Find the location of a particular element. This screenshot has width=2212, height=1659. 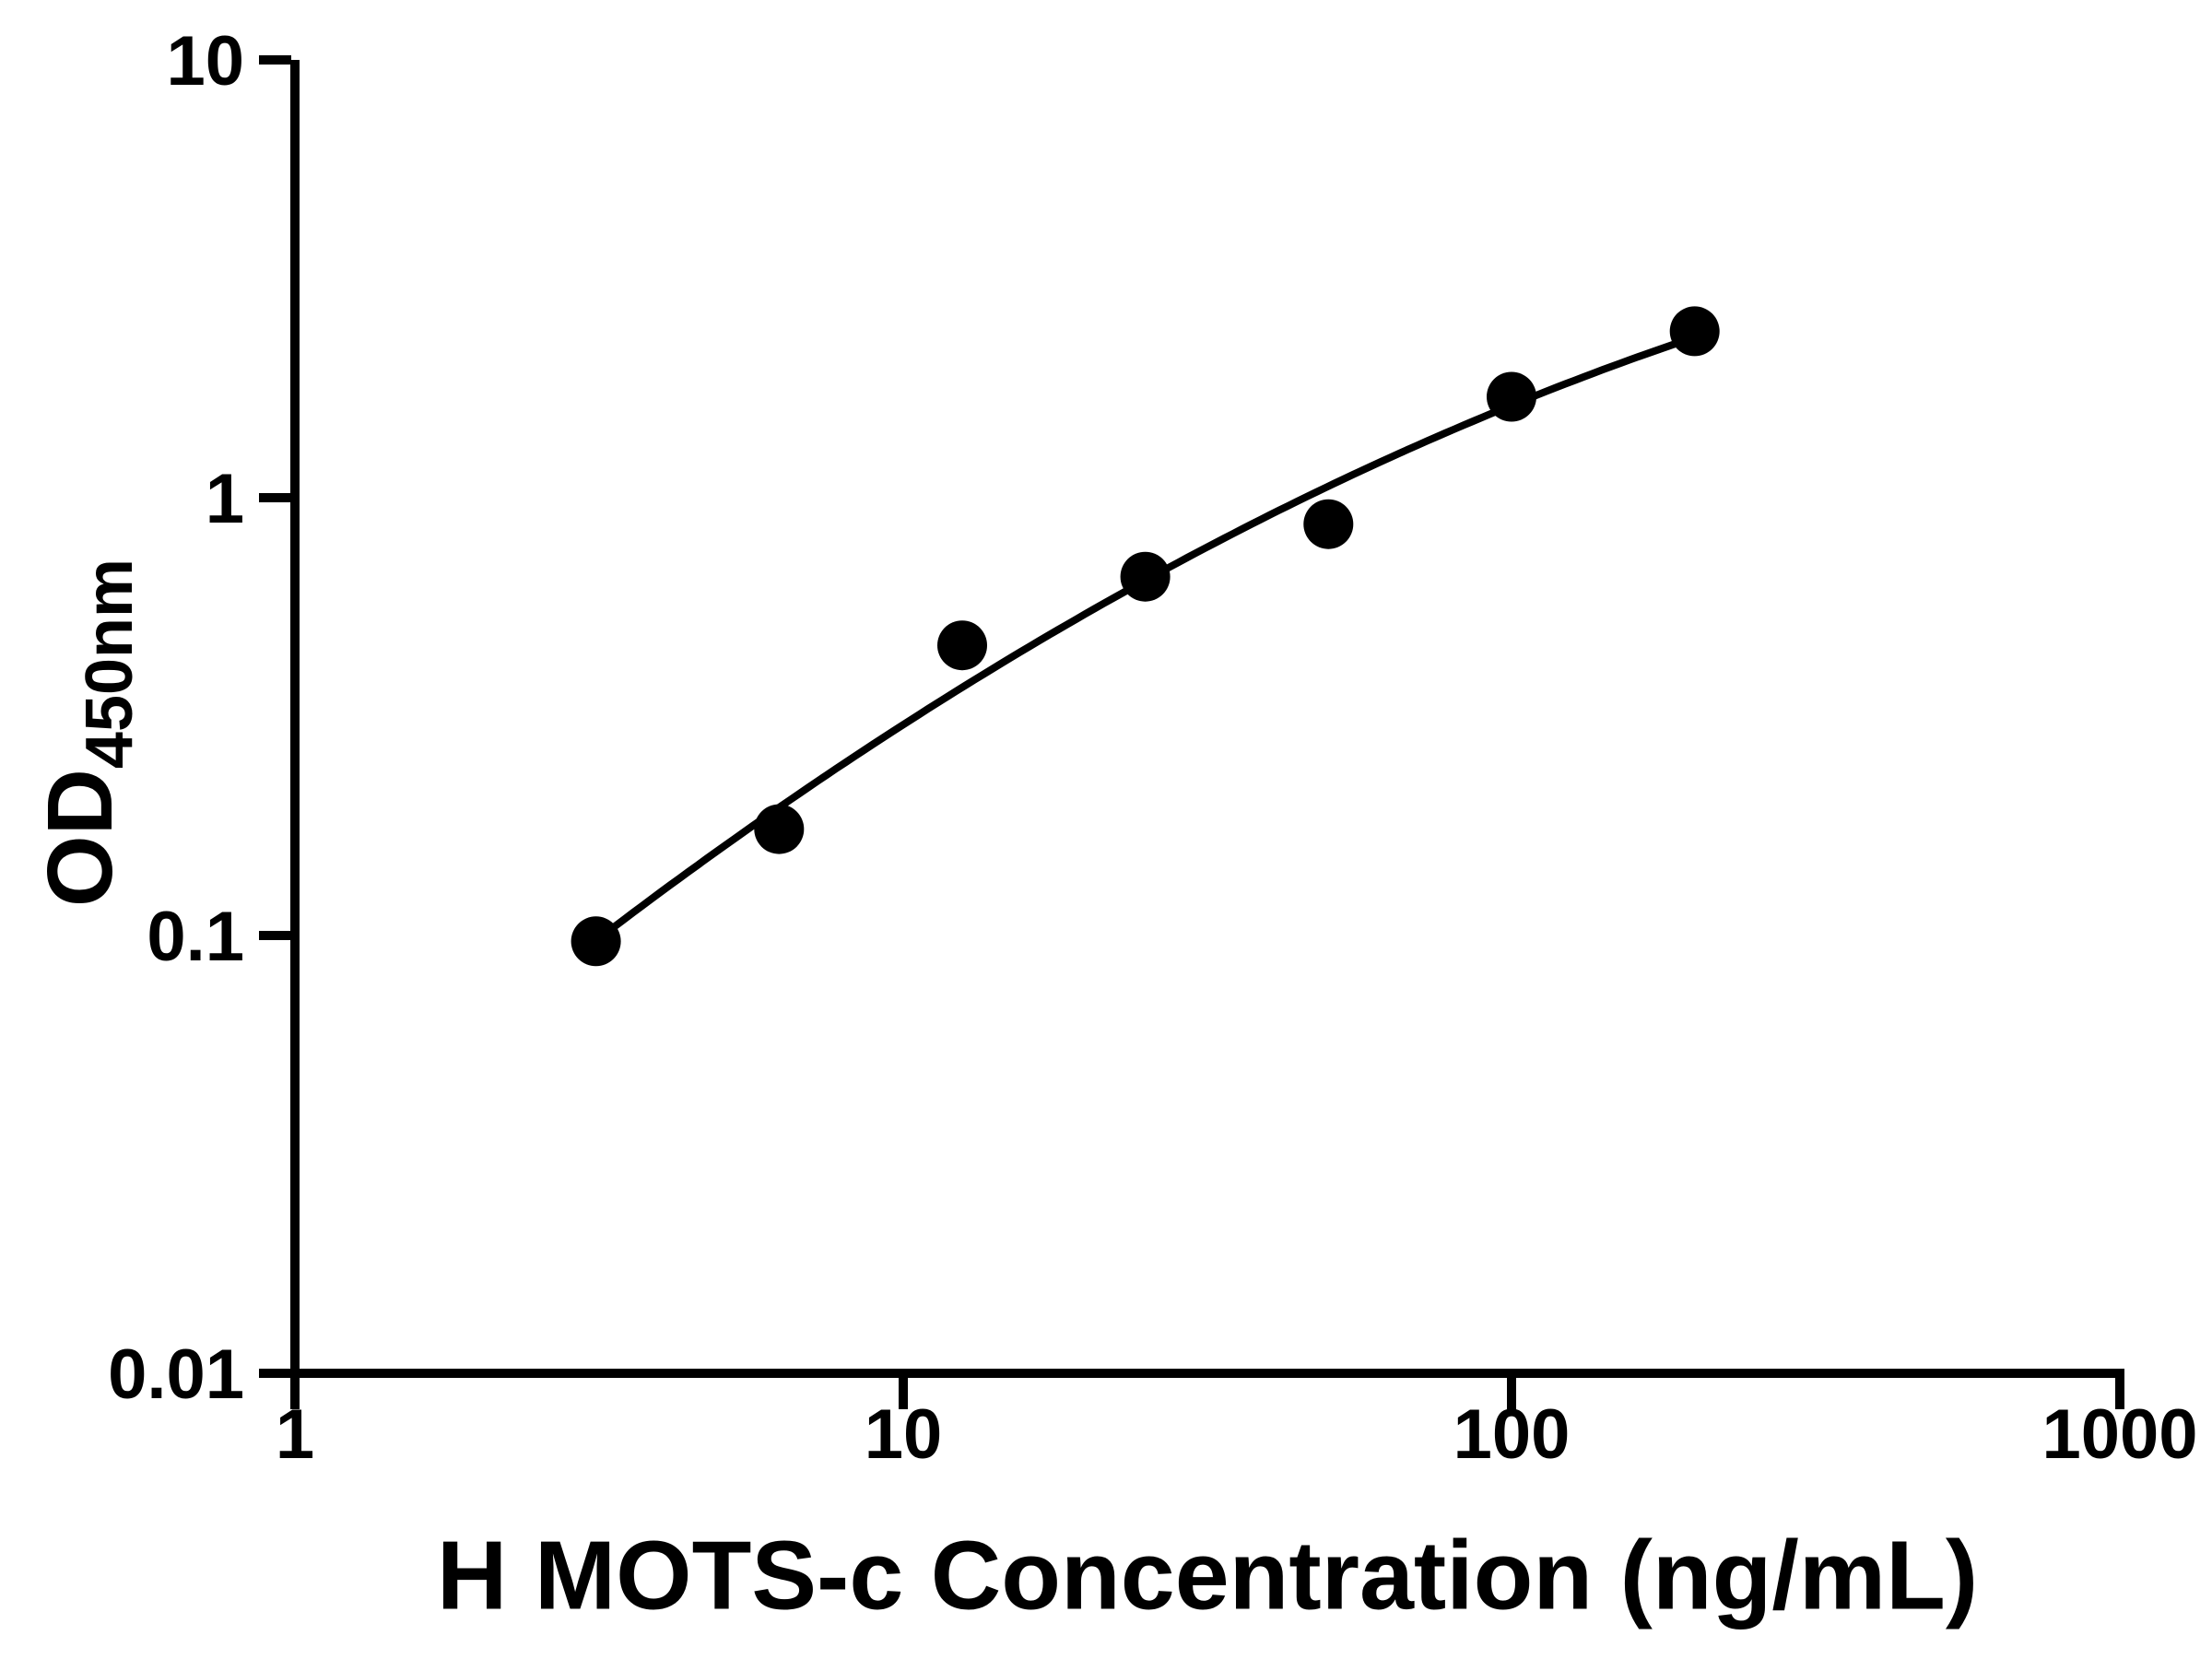

y-tick-label: 10 is located at coordinates (205, 61).